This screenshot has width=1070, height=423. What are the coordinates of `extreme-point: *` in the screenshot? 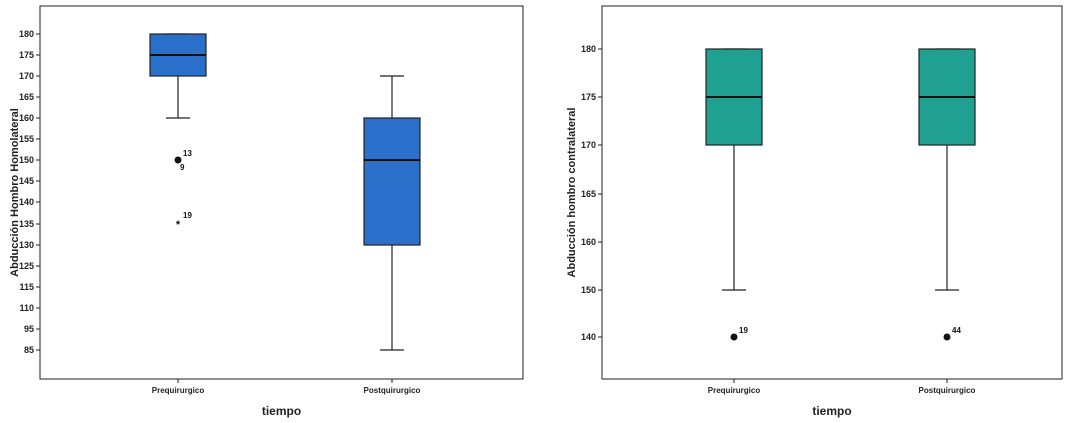 It's located at (178, 225).